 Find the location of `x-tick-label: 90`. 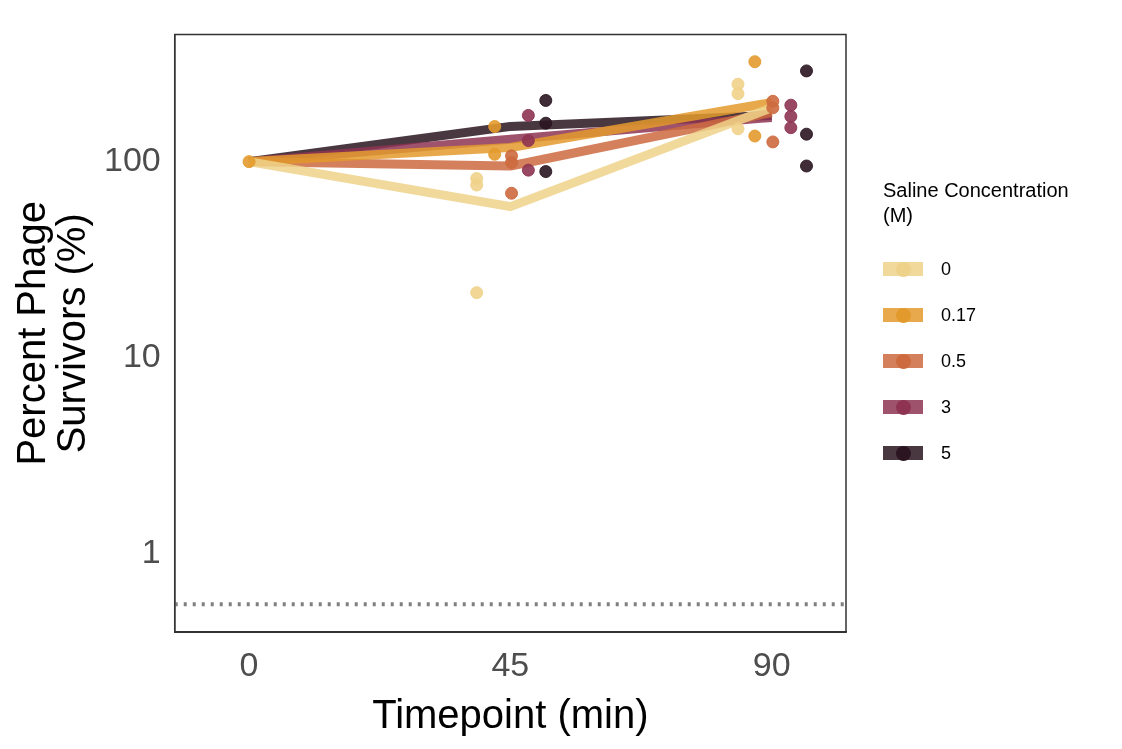

x-tick-label: 90 is located at coordinates (771, 663).